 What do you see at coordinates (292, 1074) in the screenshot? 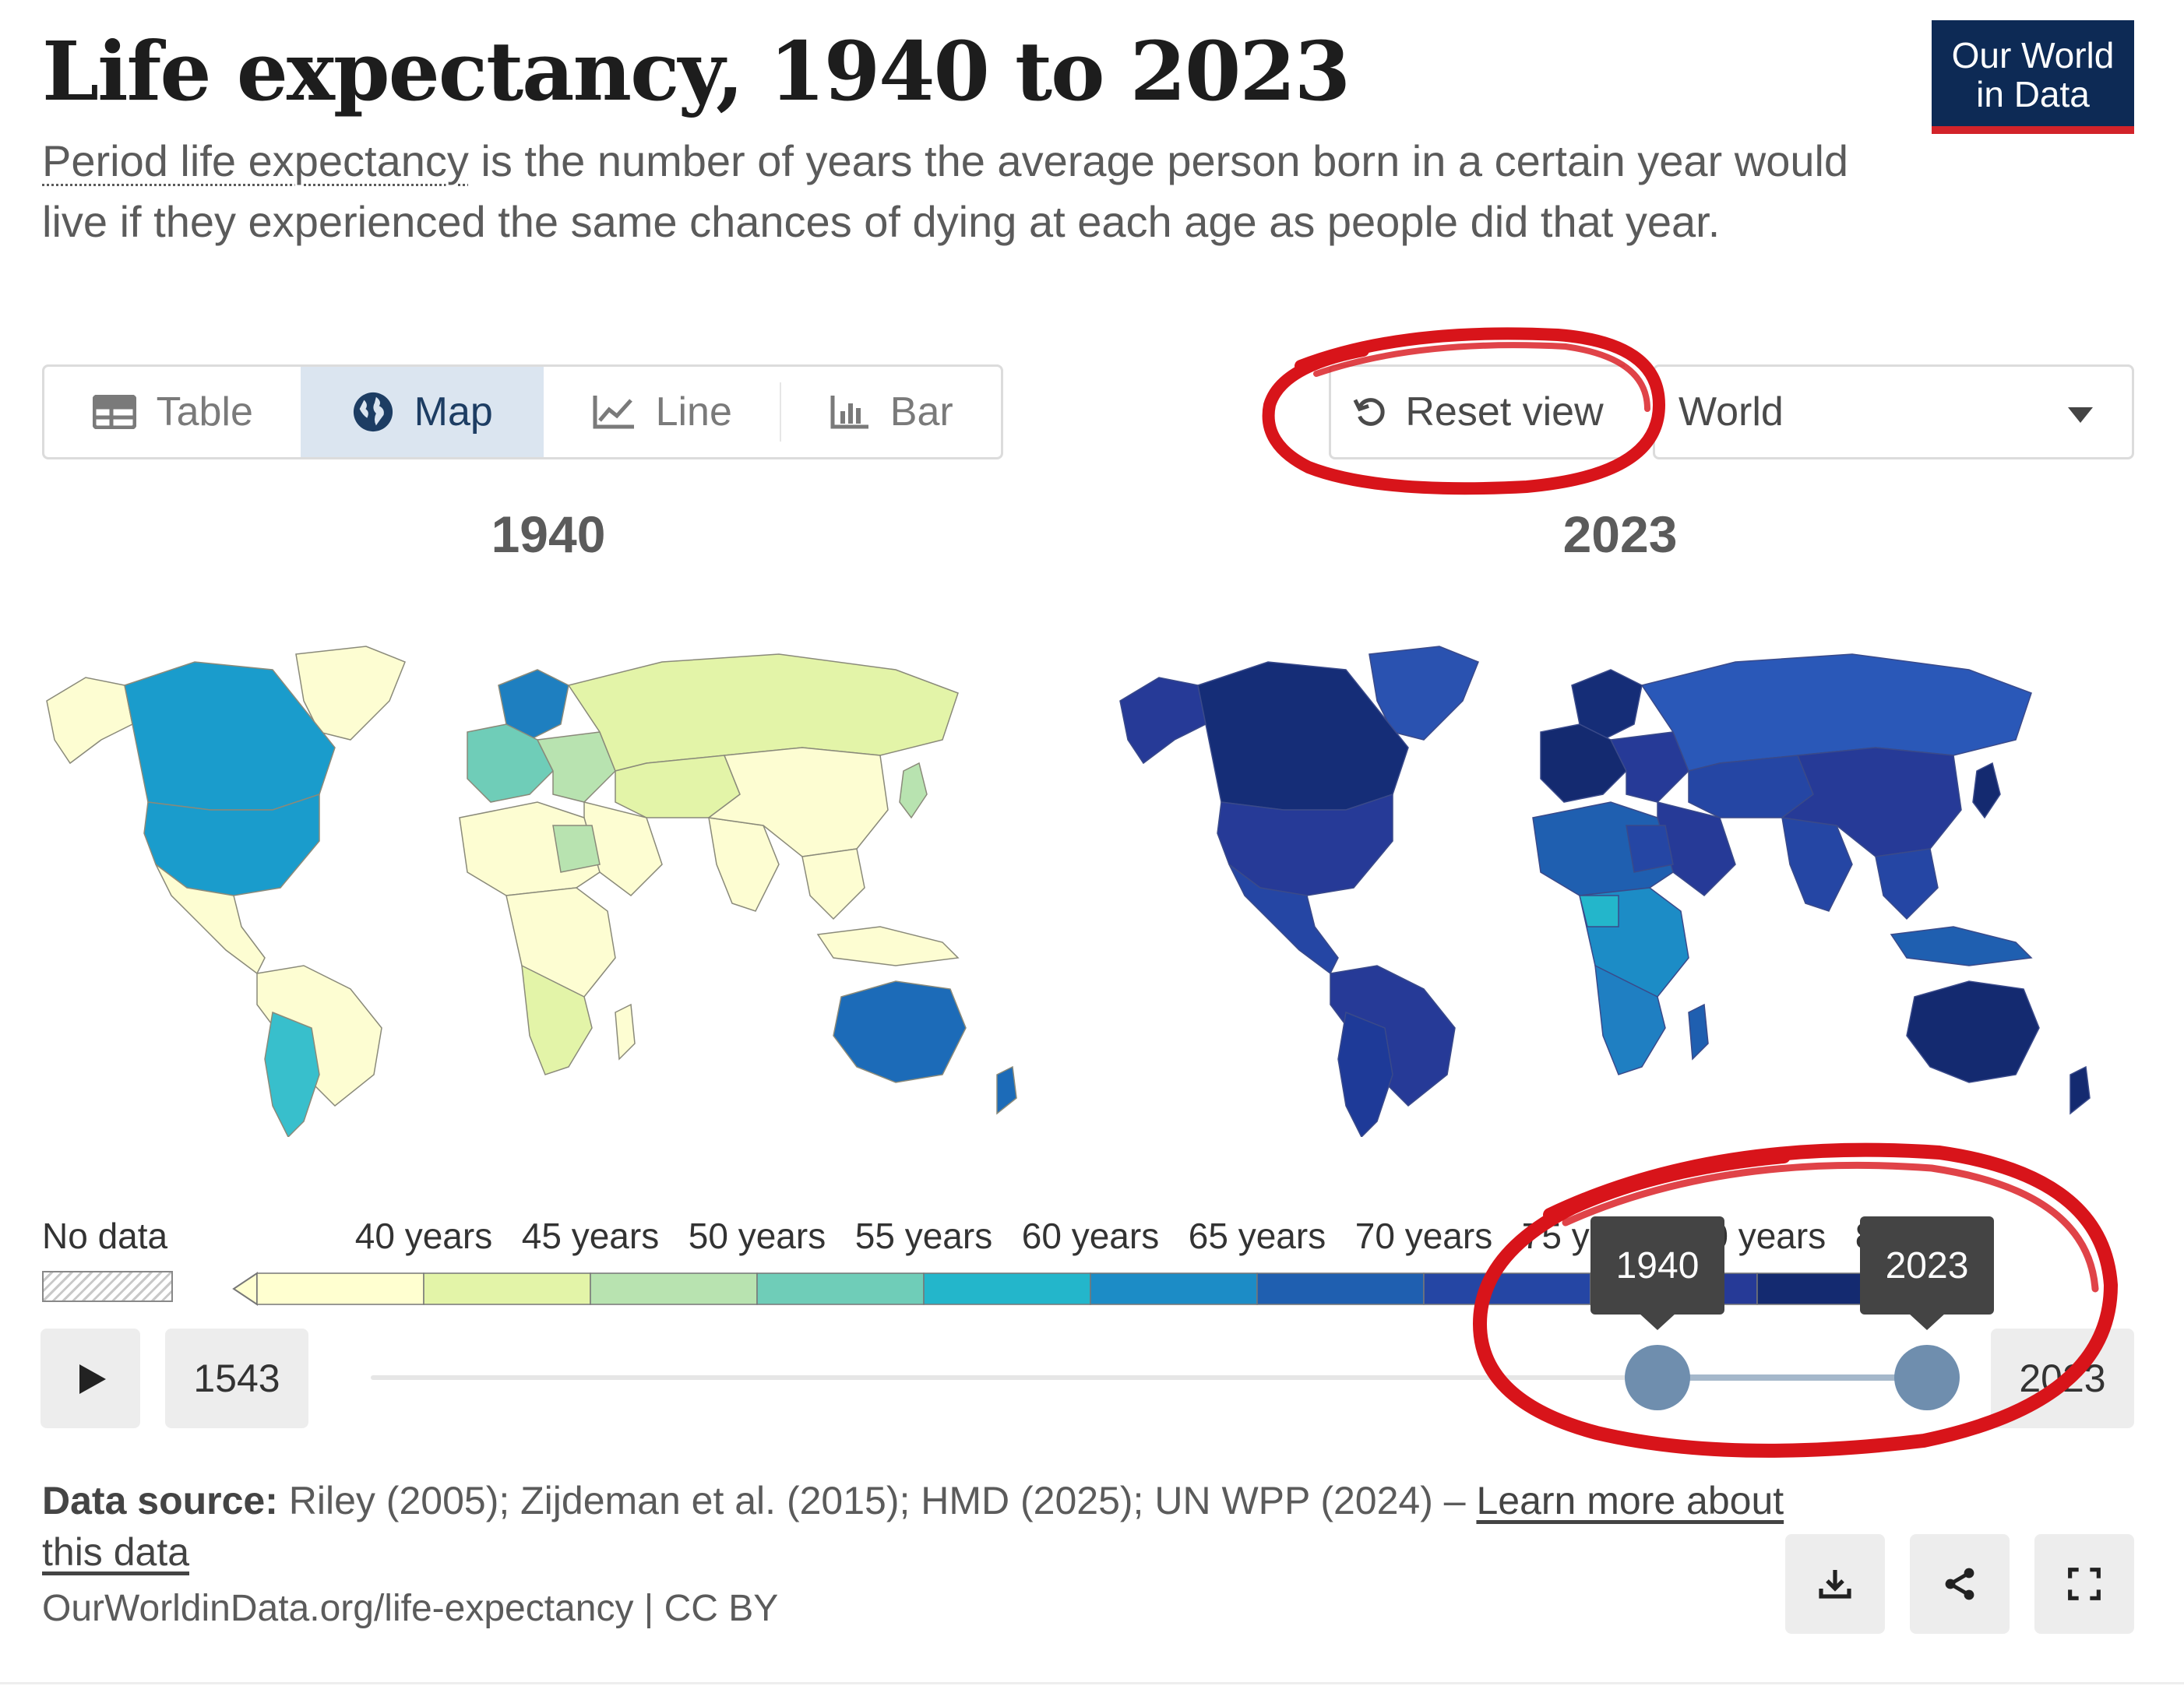
I see `map-1940-argentina` at bounding box center [292, 1074].